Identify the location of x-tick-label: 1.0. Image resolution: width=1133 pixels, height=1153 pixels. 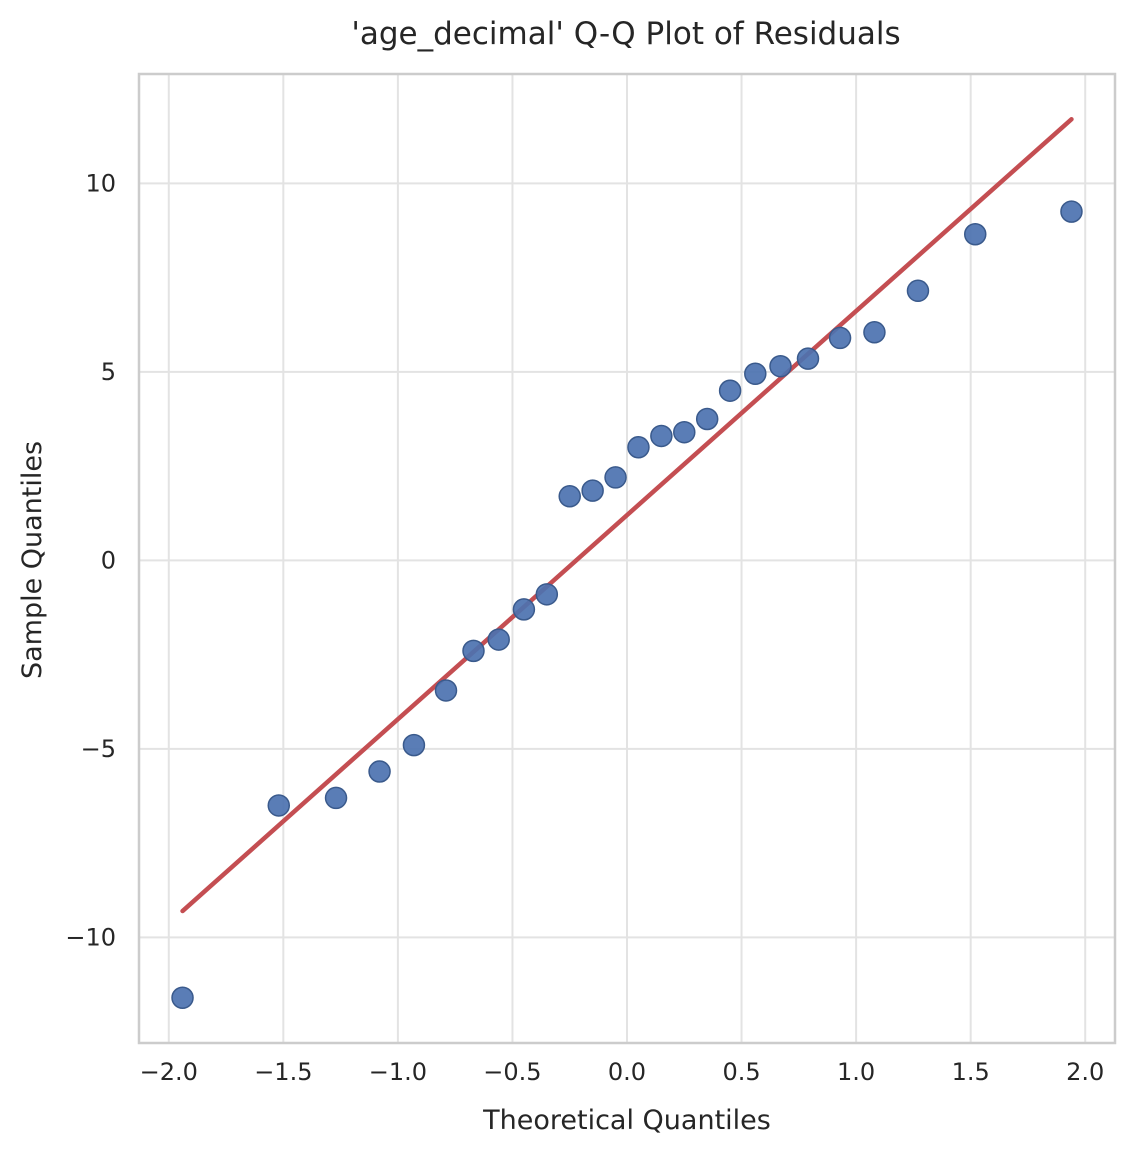
(856, 1072).